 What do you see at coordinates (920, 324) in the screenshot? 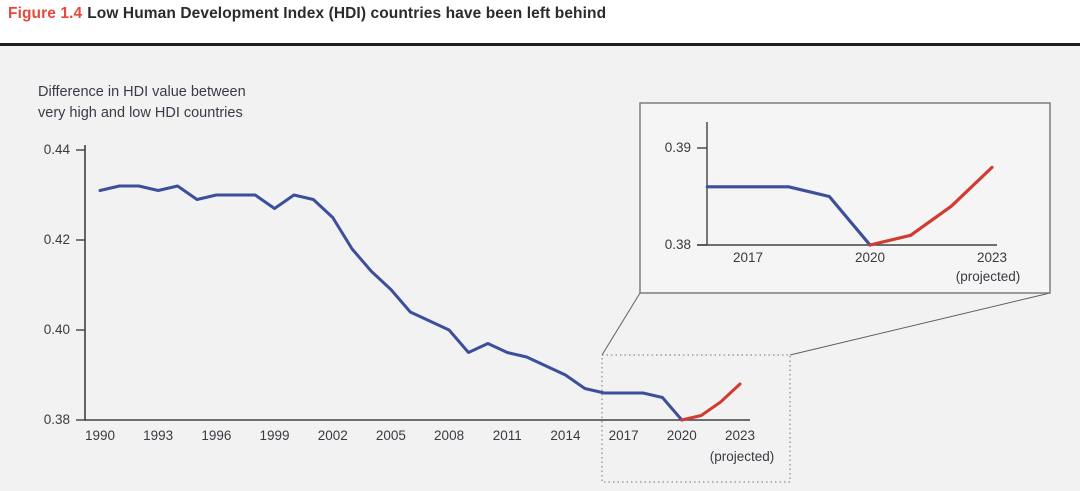
I see `zoom-connector-right` at bounding box center [920, 324].